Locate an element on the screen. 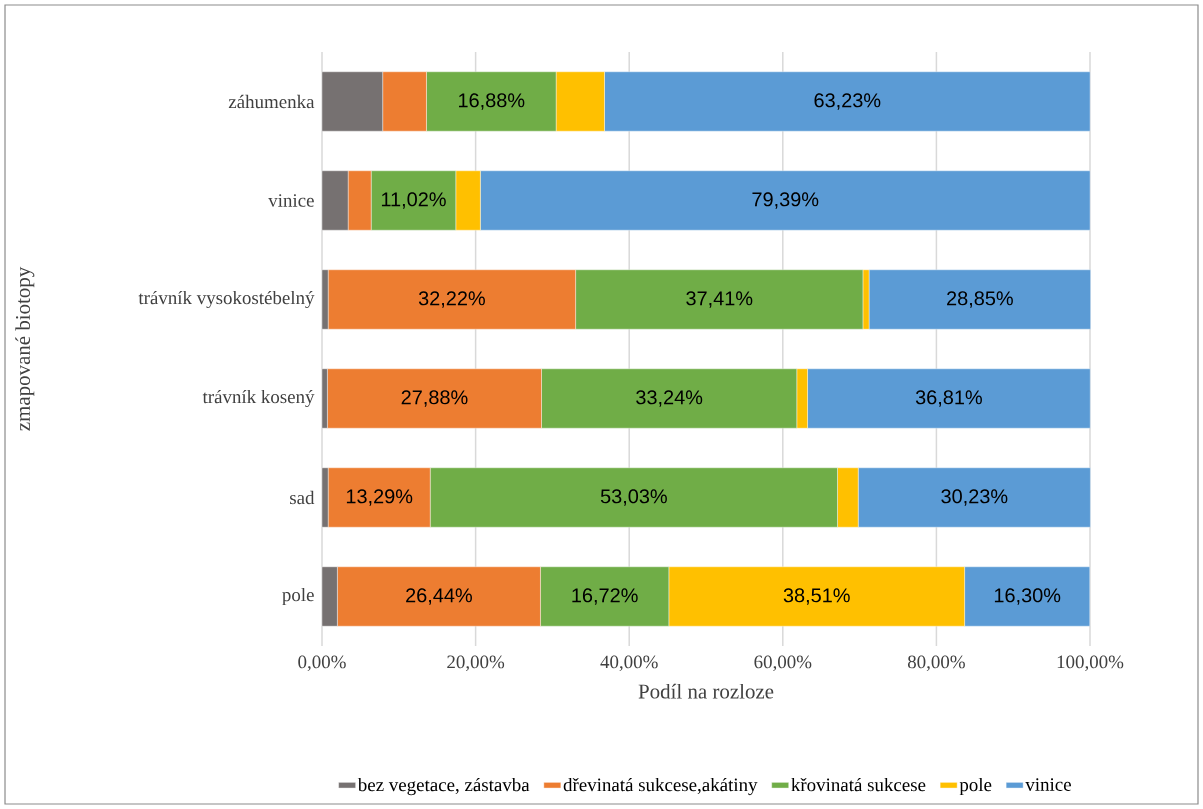 Image resolution: width=1203 pixels, height=809 pixels. x-tick-label: 20,00% is located at coordinates (476, 663).